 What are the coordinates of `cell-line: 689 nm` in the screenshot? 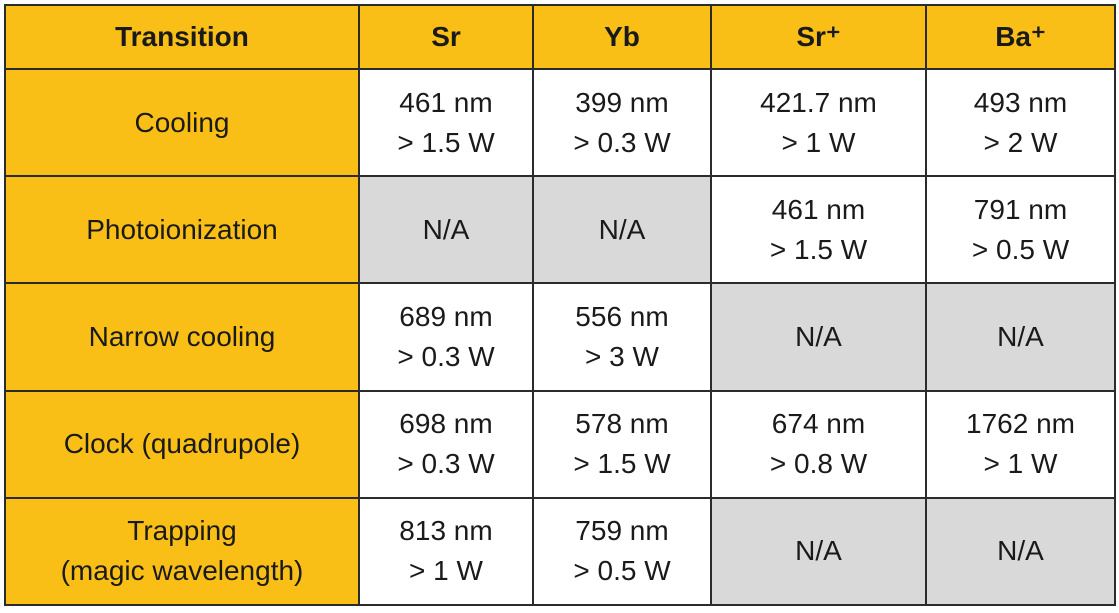 It's located at (446, 316).